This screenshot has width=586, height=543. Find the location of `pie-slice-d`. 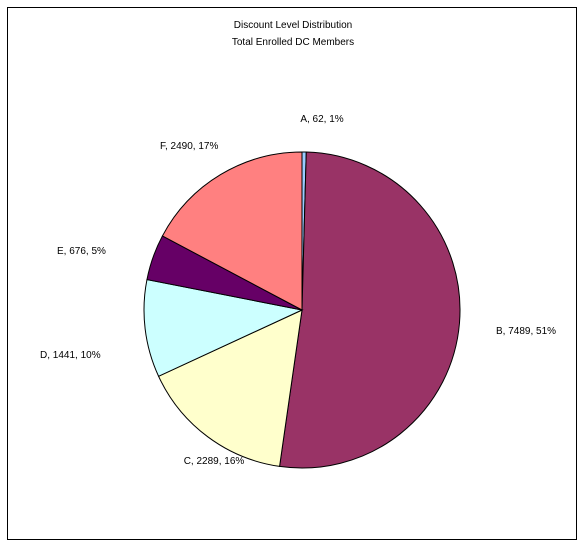

pie-slice-d is located at coordinates (223, 327).